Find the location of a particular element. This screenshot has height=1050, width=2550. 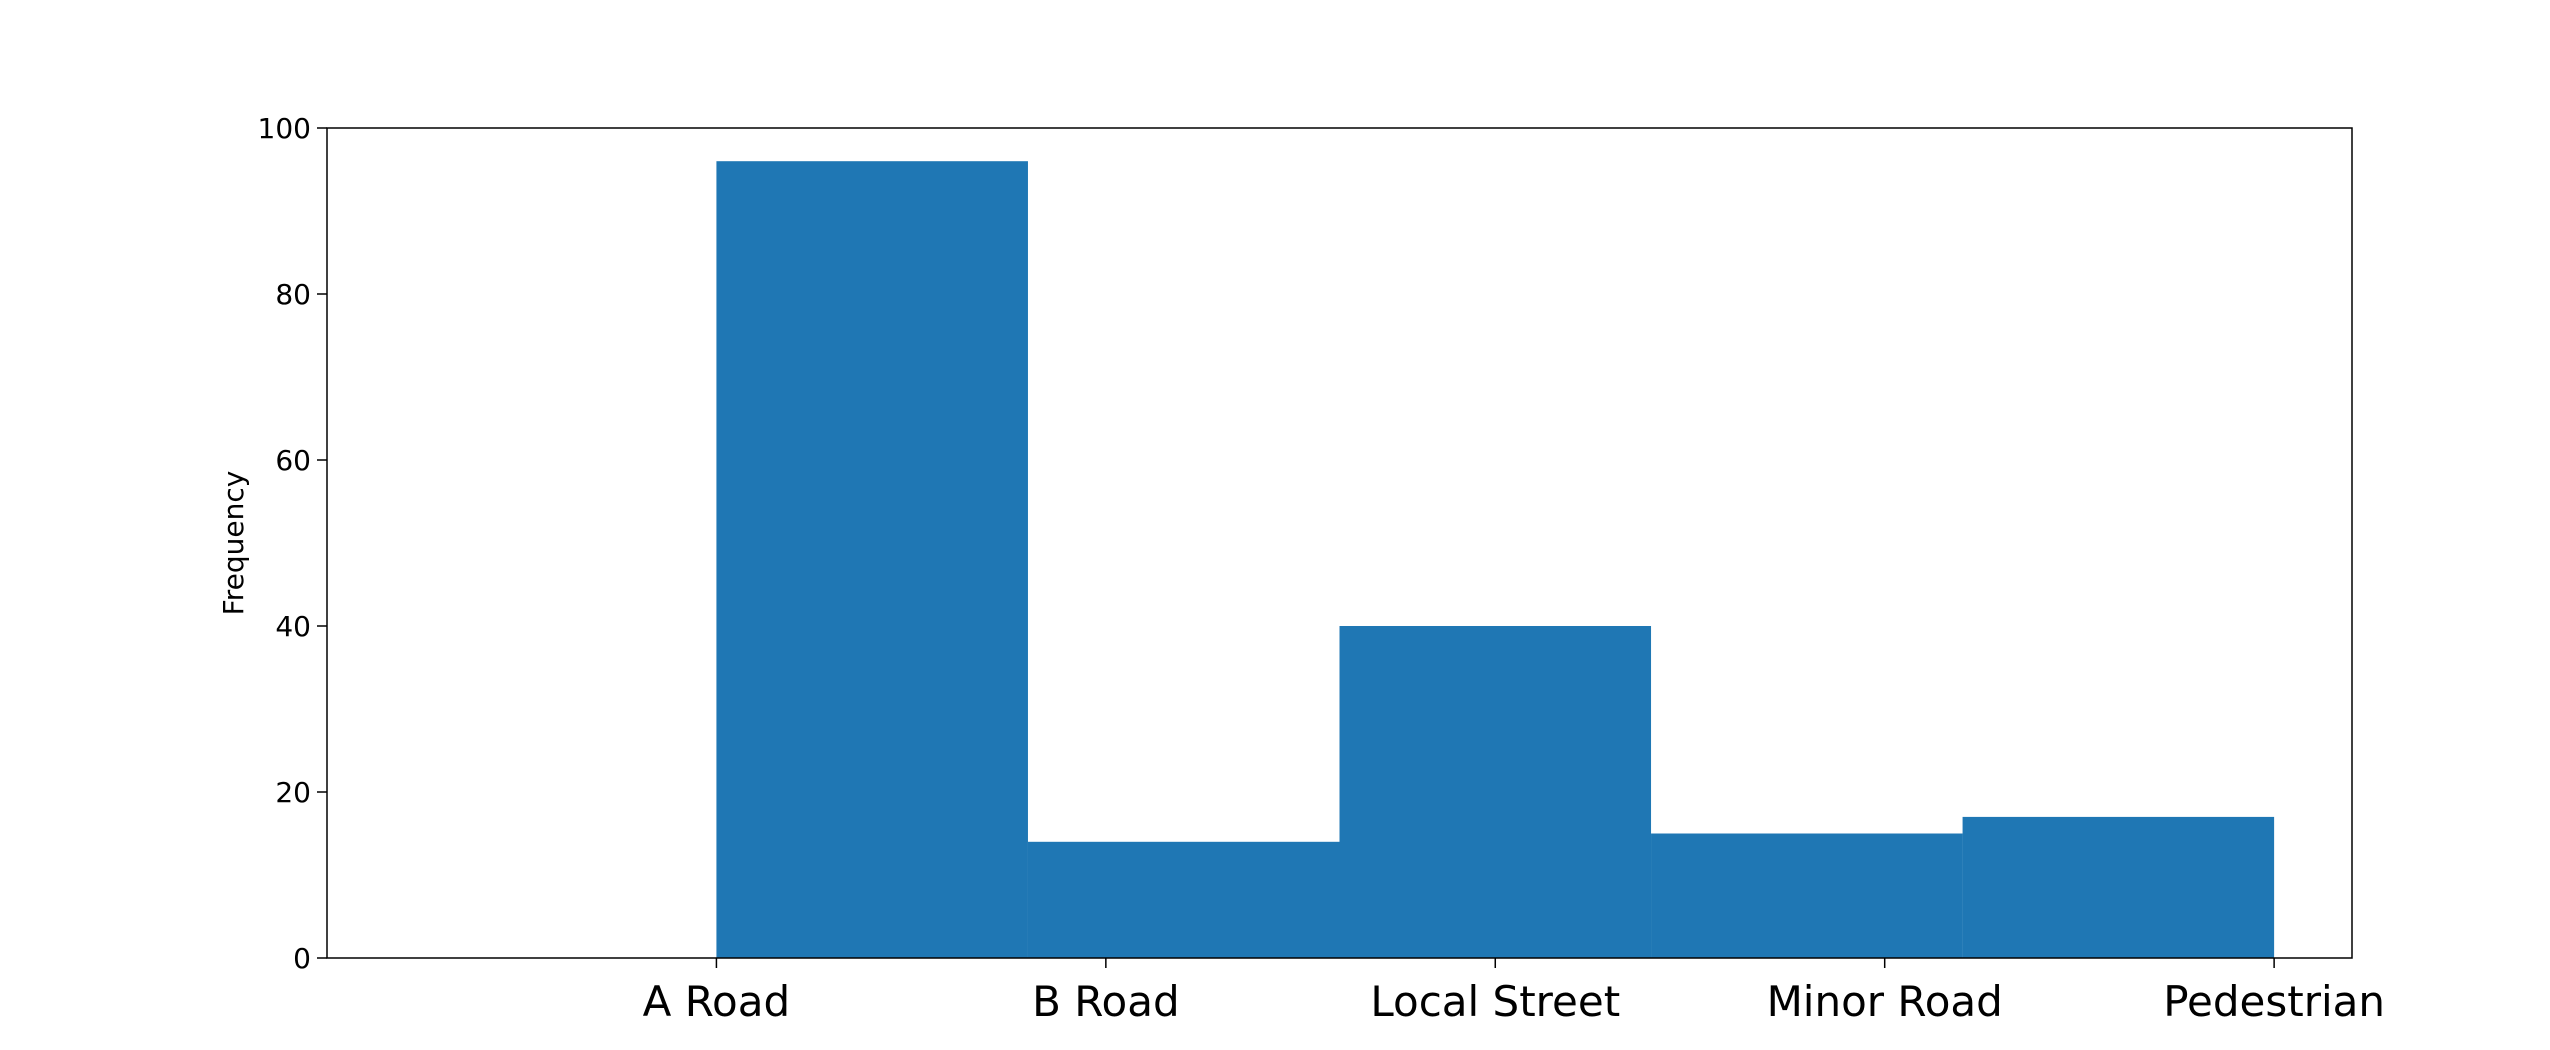

x-tick-label-2: Local Street is located at coordinates (1495, 1001).